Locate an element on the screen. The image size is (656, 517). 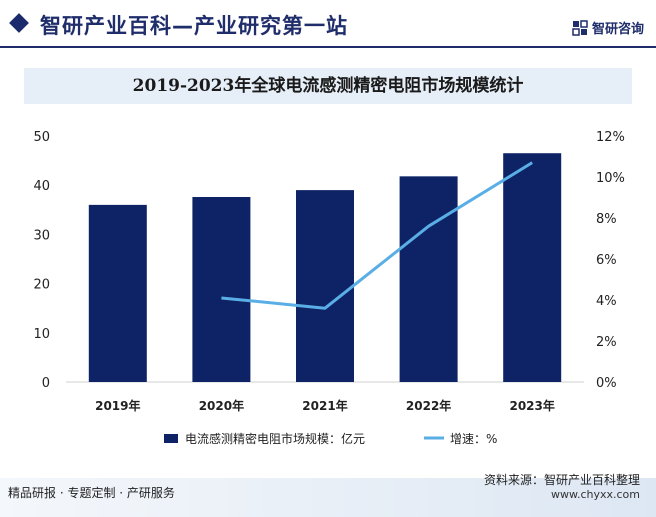
left-axis-tick-label: 20 is located at coordinates (41, 285).